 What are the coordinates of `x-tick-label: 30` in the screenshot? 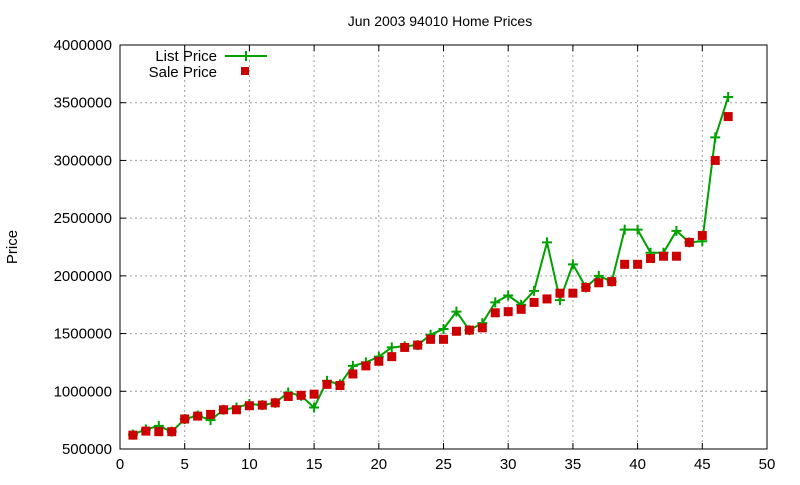 It's located at (508, 464).